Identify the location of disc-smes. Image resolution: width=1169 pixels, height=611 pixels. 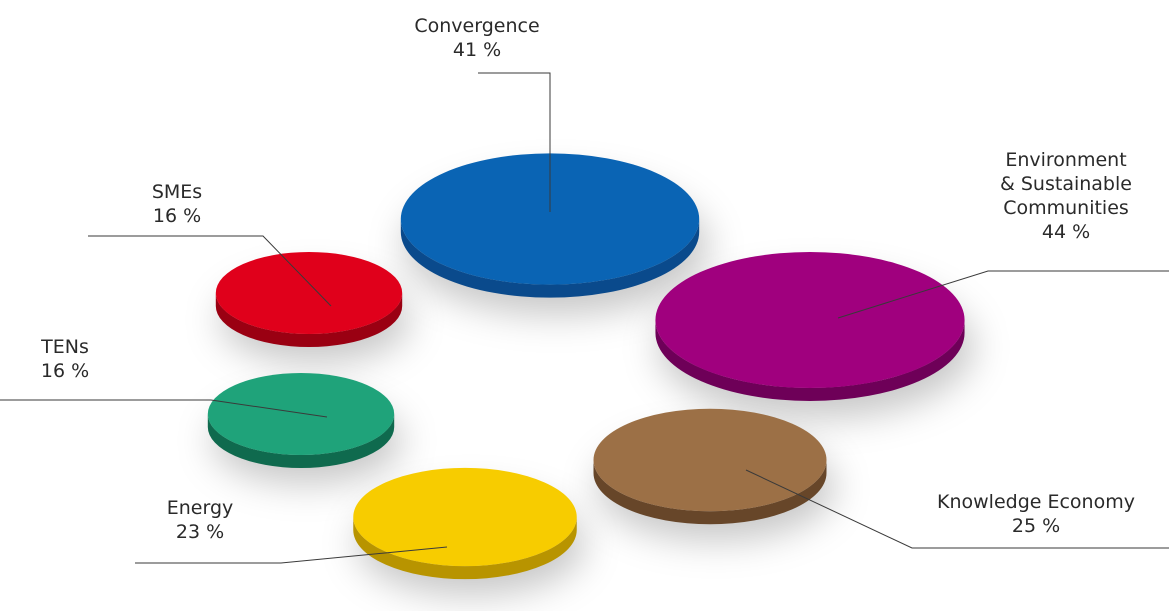
(309, 299).